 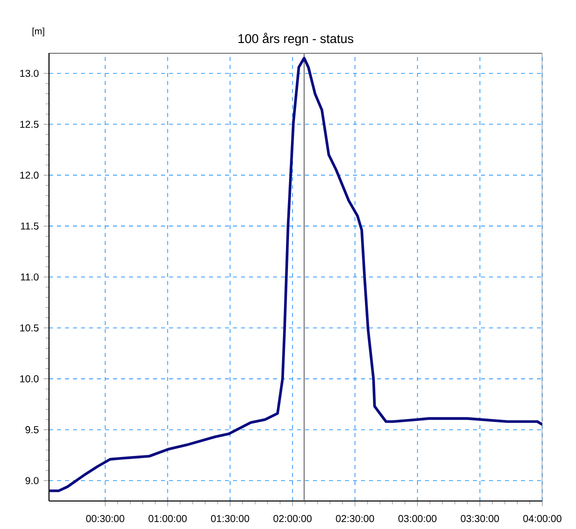 What do you see at coordinates (542, 518) in the screenshot?
I see `x-tick-label: 04:00:00` at bounding box center [542, 518].